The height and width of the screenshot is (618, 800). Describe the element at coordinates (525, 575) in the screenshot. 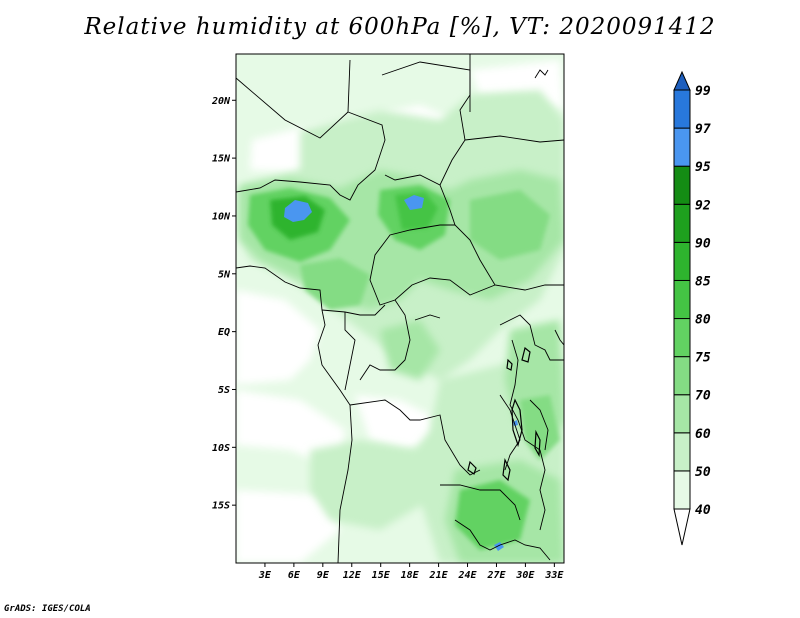

I see `x-tick-label: 30E` at that location.